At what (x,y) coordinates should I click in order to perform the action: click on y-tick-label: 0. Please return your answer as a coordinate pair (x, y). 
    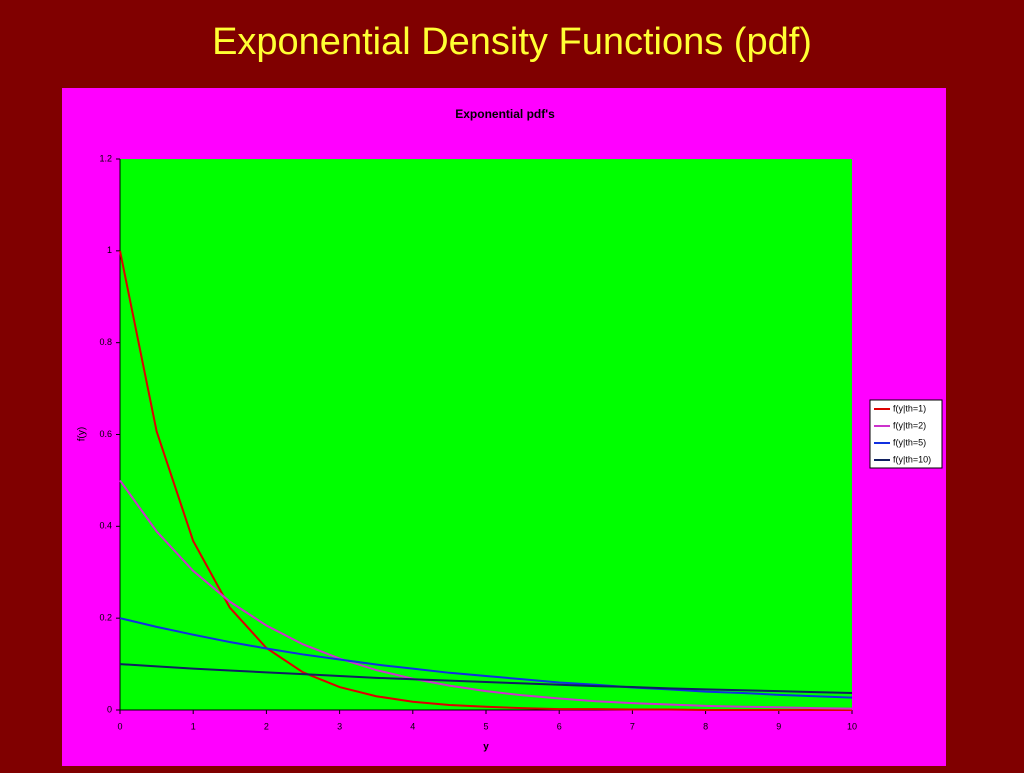
    Looking at the image, I should click on (109, 709).